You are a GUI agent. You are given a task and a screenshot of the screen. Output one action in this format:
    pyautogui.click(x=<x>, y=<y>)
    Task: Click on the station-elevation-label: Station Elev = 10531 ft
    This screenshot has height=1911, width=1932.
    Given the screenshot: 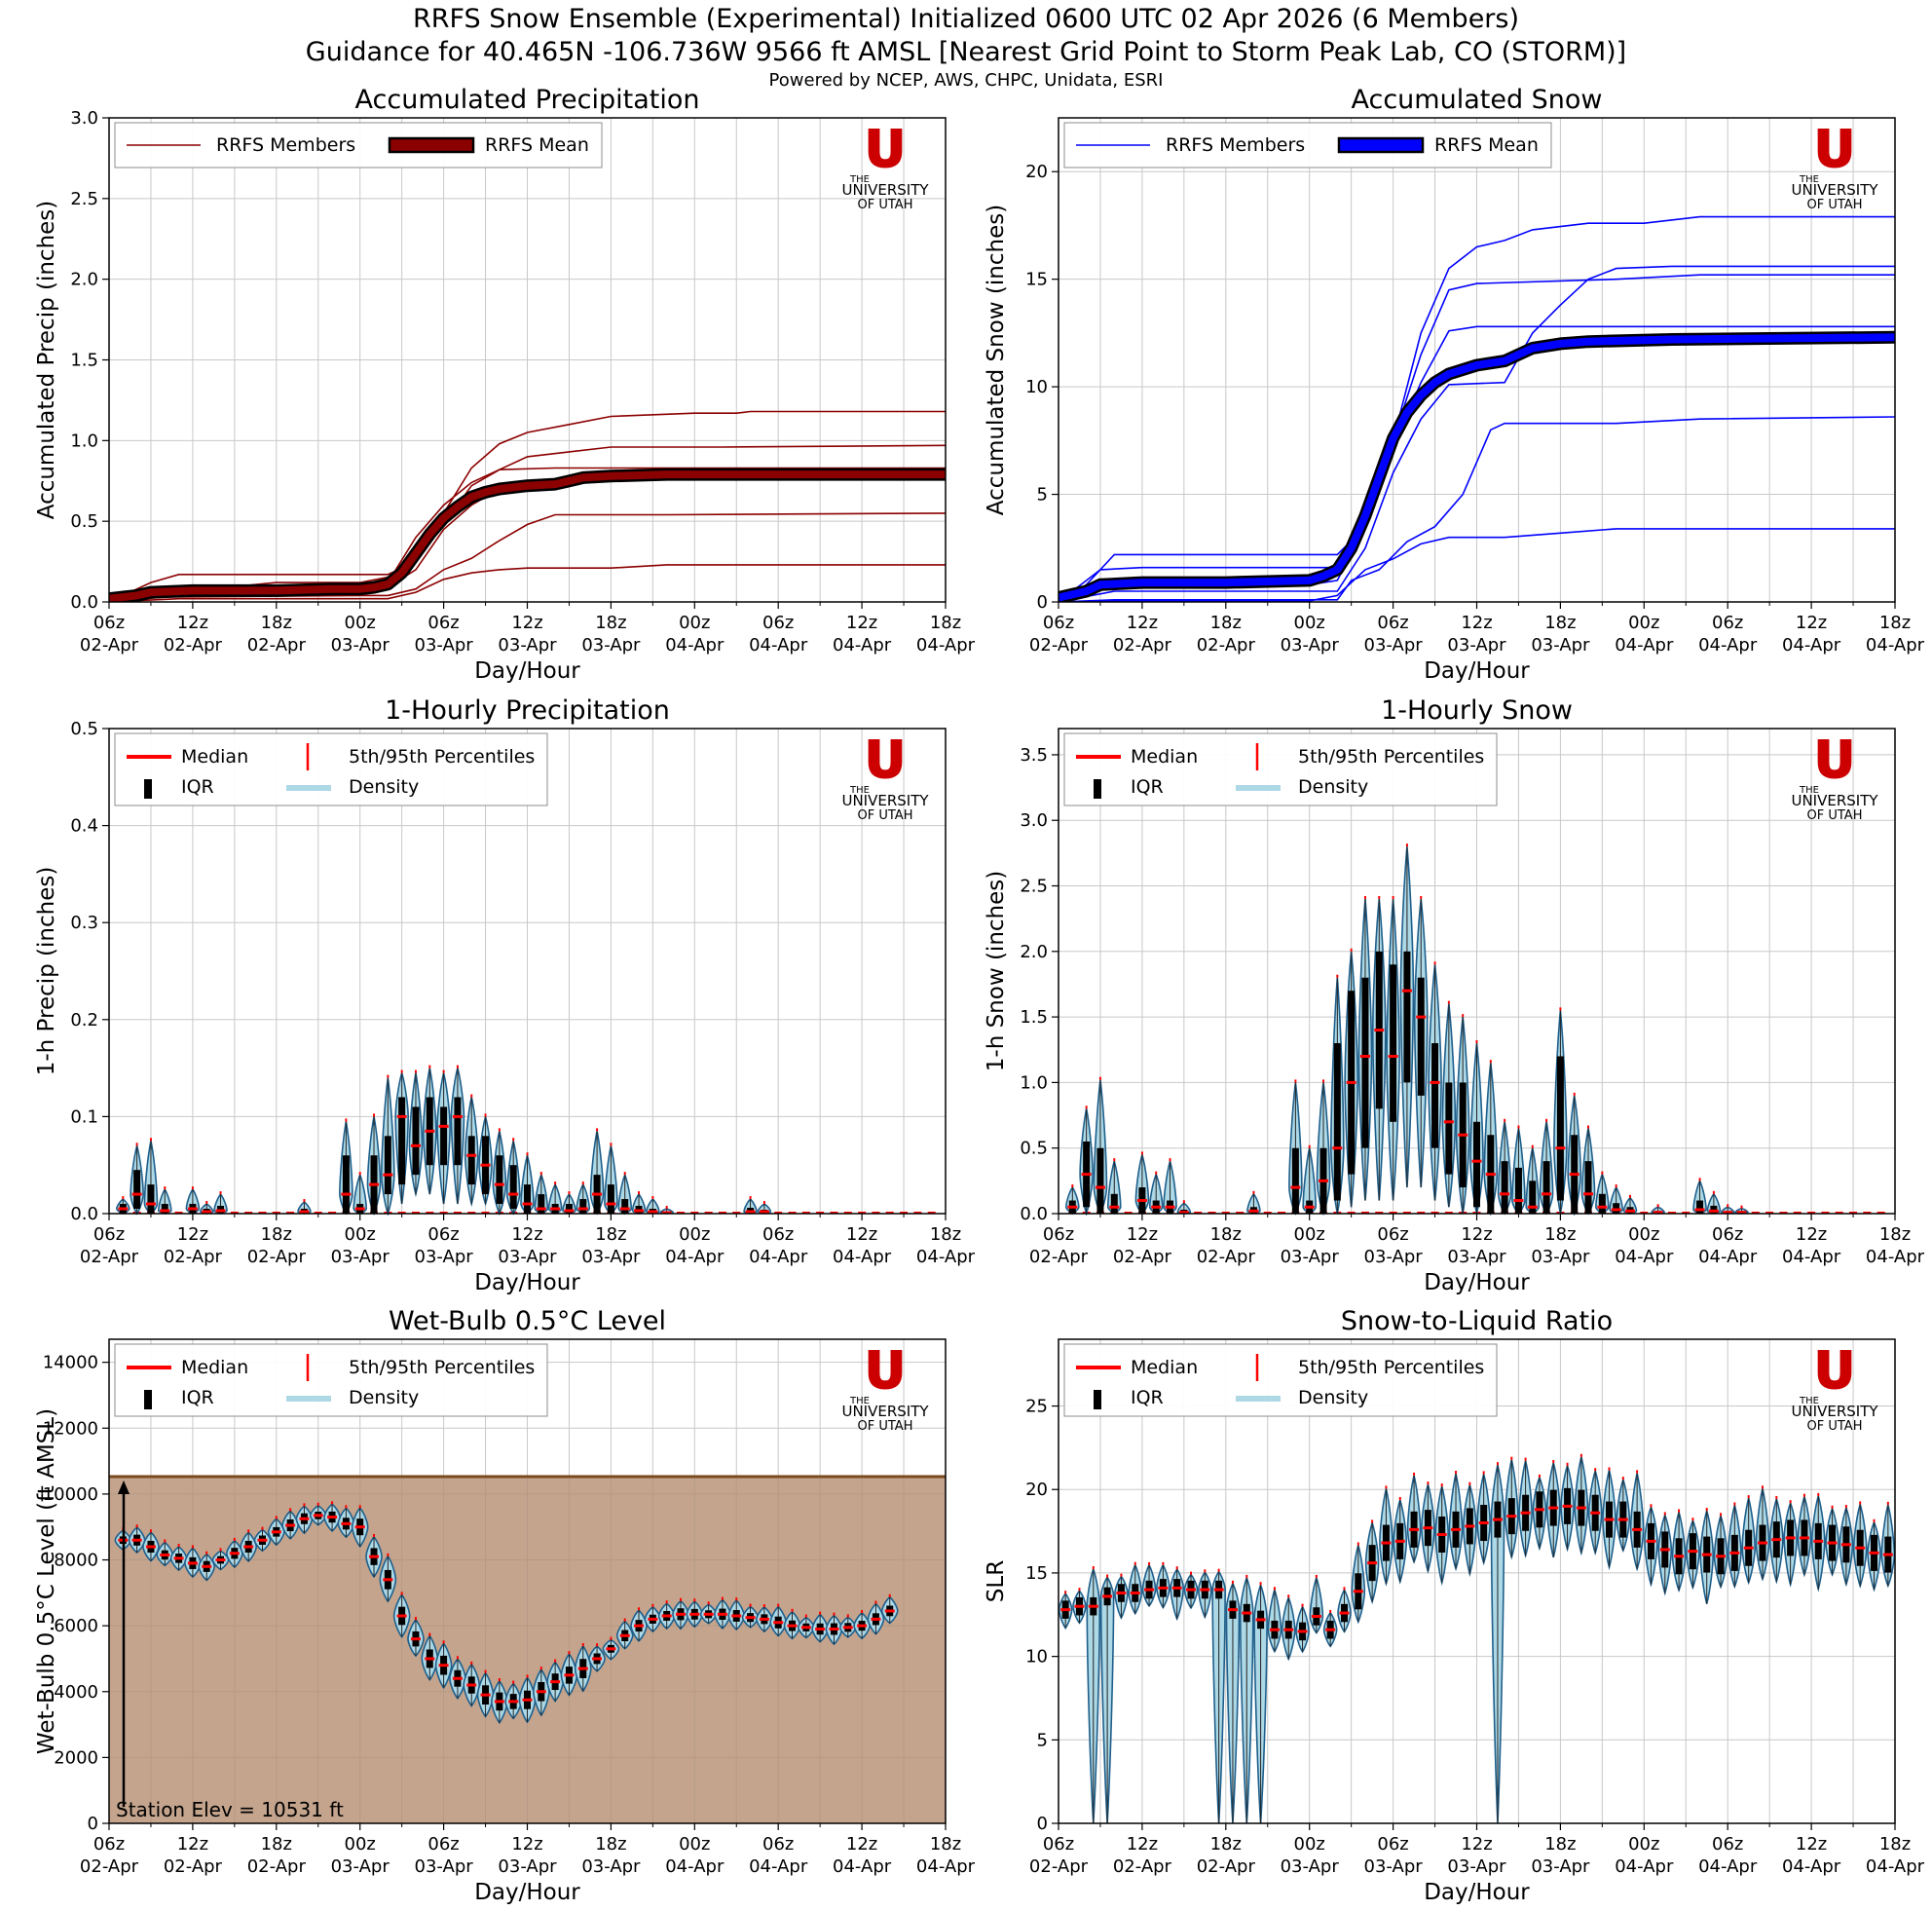 What is the action you would take?
    pyautogui.click(x=230, y=1809)
    